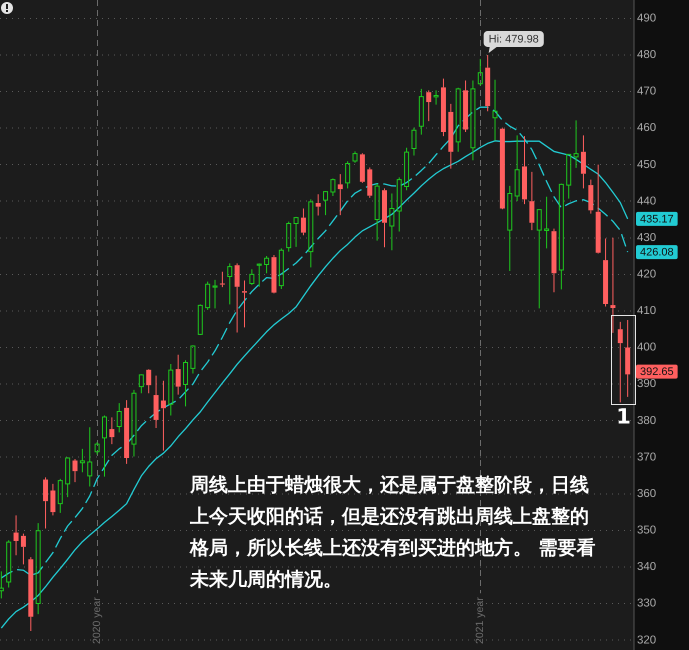 The height and width of the screenshot is (650, 689). What do you see at coordinates (392, 532) in the screenshot?
I see `annotation: 周线上由于蜡烛很大，还是属于盘整阶段，日线上今天收阳的话，但是还没有跳出周线上盘整的格局，所以长线上还没有到买进的地方。 需要看未来几周的情况。` at bounding box center [392, 532].